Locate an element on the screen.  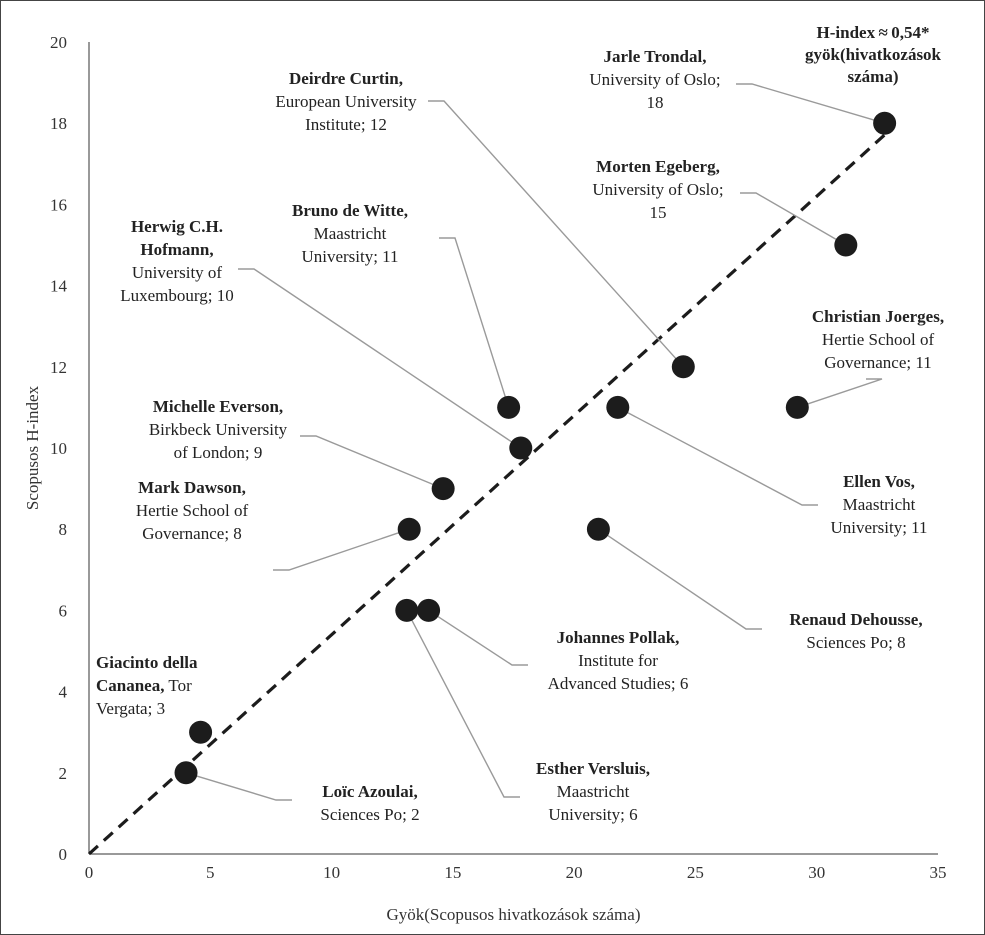
x-axis-title: Gyök(Scopusos hivatkozások száma) is located at coordinates (513, 914).